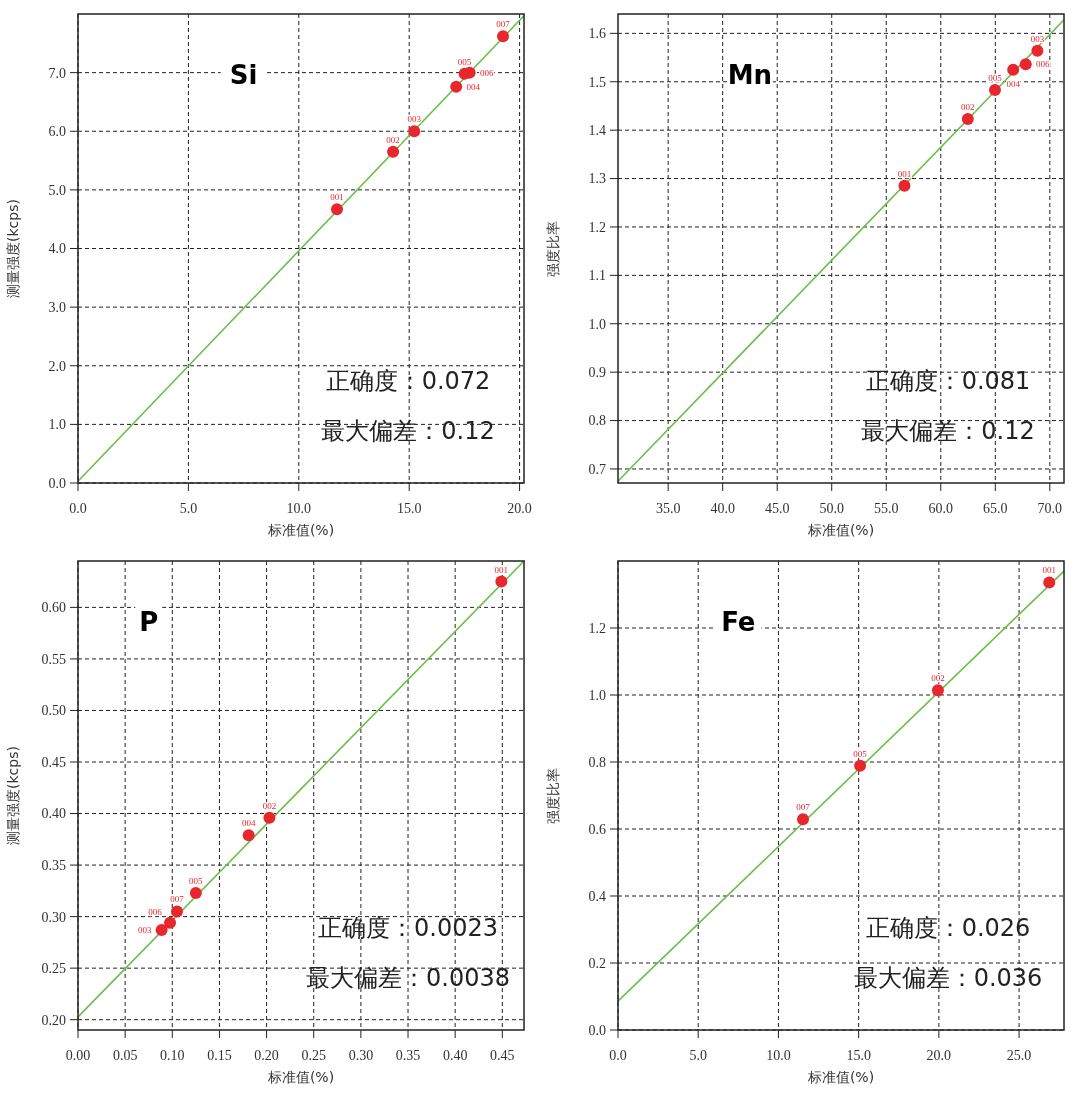 The height and width of the screenshot is (1095, 1080). Describe the element at coordinates (53, 659) in the screenshot. I see `y-tick-label: 0.55` at that location.